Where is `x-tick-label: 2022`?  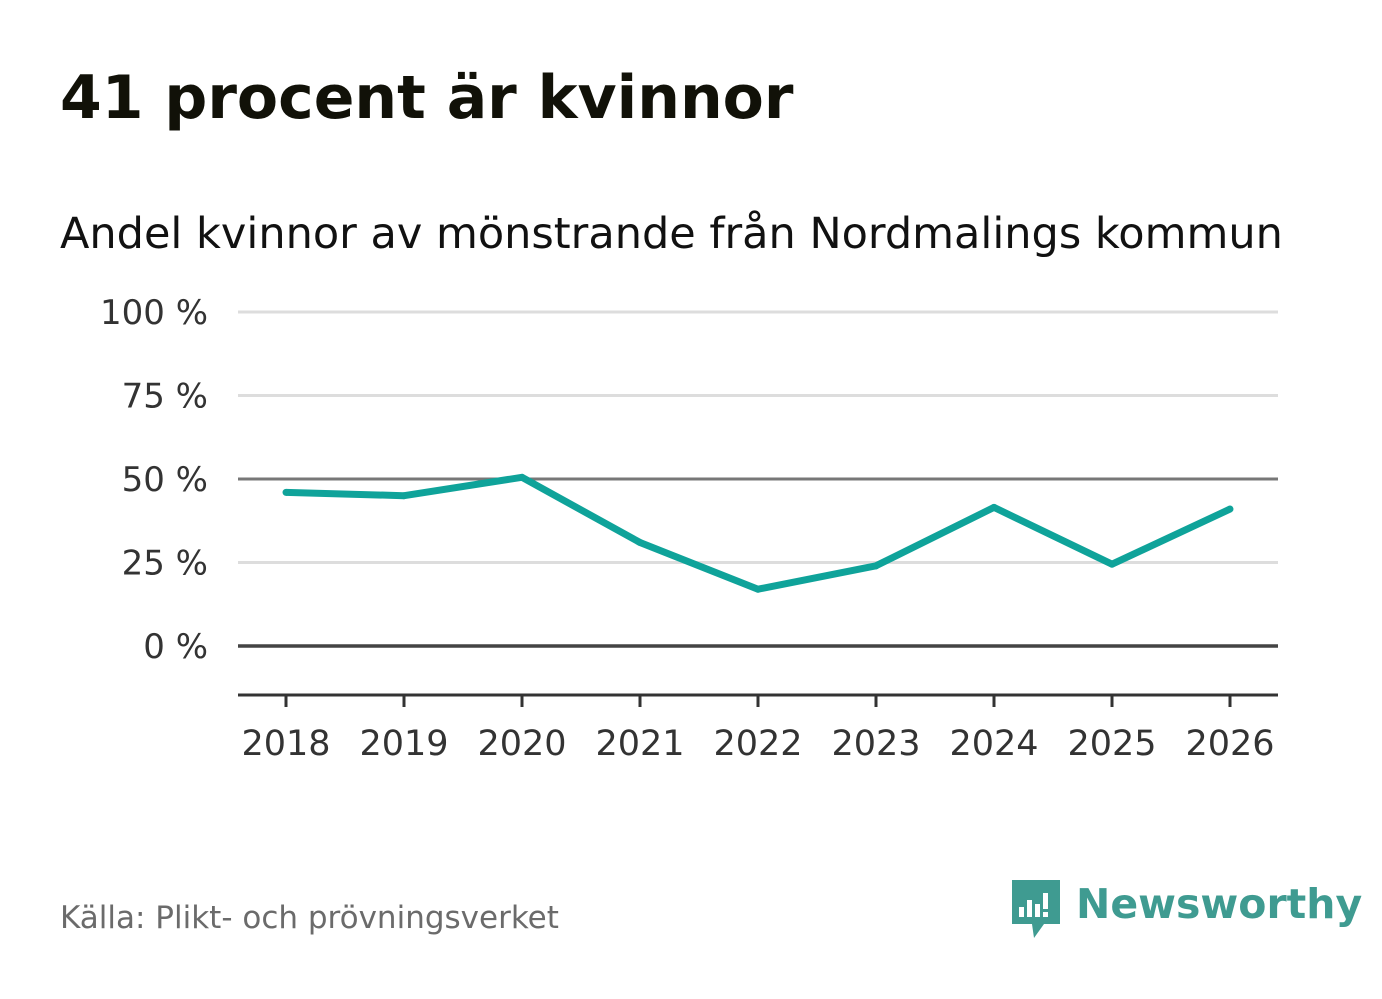
x-tick-label: 2022 is located at coordinates (757, 744).